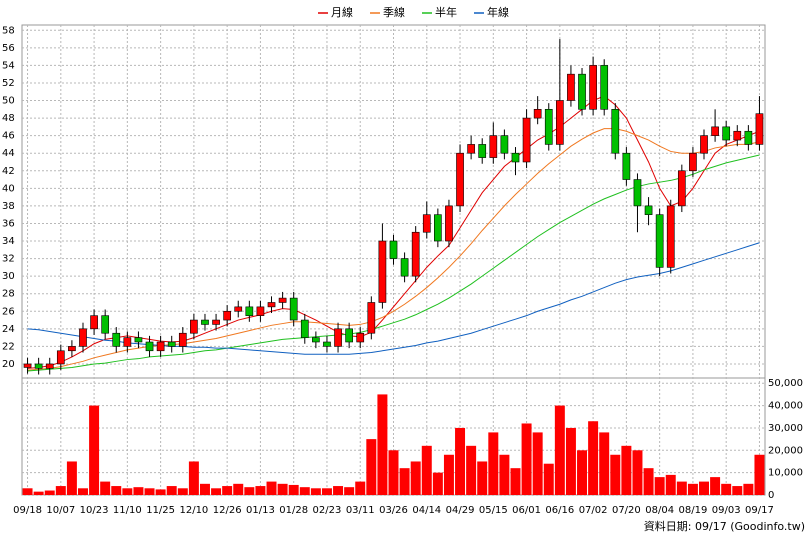 Image resolution: width=808 pixels, height=540 pixels. I want to click on x-tick-label: 05/15, so click(493, 510).